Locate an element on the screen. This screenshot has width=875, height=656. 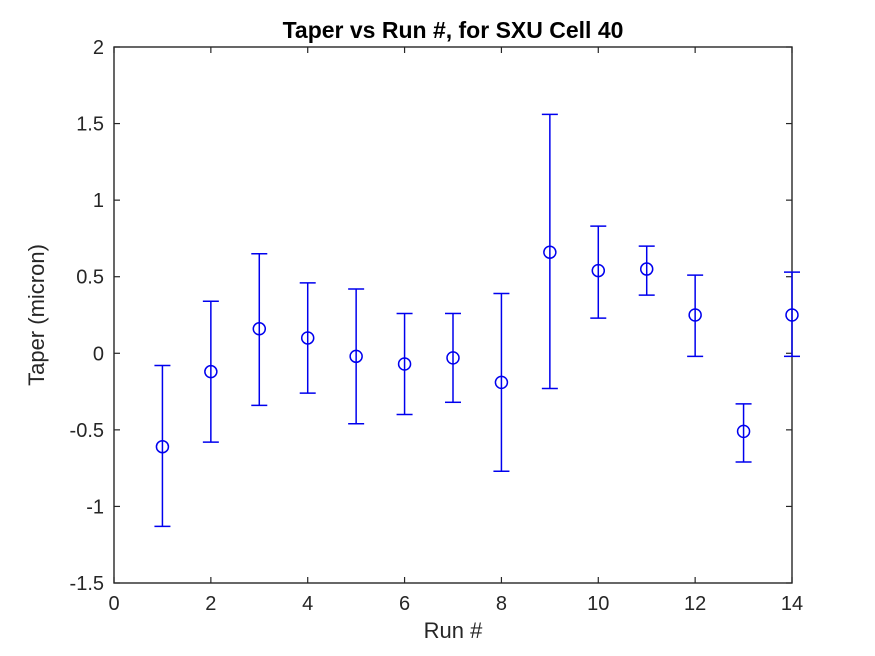
y-tick-label: 2 is located at coordinates (98, 48).